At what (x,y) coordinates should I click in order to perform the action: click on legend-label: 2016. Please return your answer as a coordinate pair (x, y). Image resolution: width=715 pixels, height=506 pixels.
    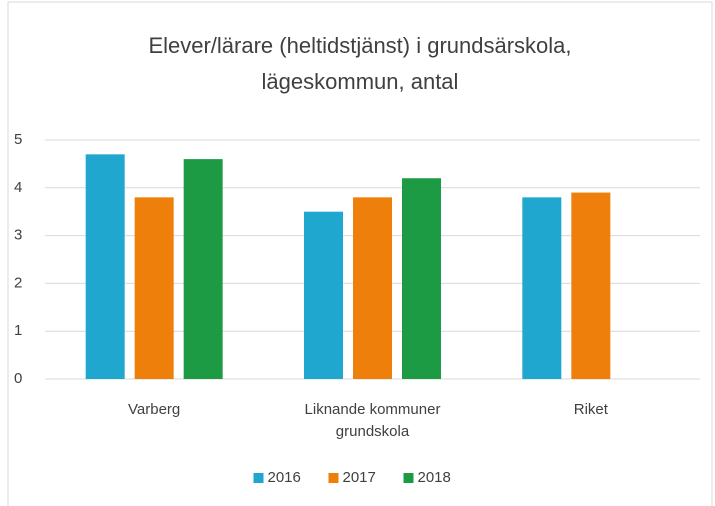
    Looking at the image, I should click on (284, 477).